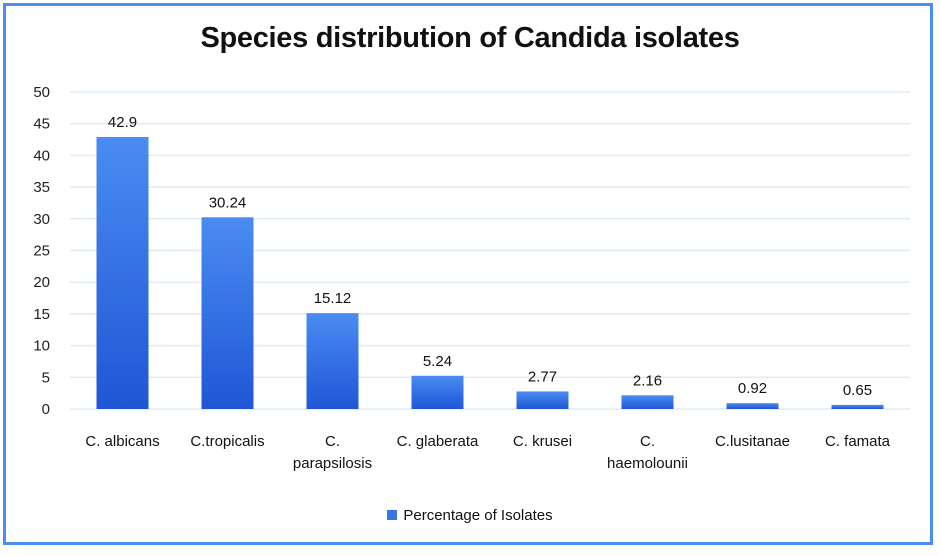 Image resolution: width=940 pixels, height=556 pixels. I want to click on x-tick-label: C. krusei, so click(542, 441).